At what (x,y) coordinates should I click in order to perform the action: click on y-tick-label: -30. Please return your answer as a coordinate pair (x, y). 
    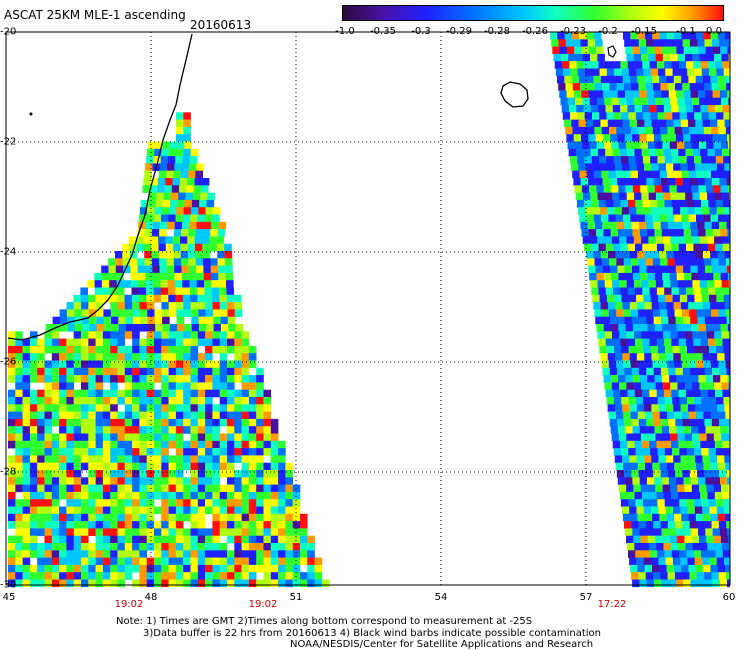
    Looking at the image, I should click on (8, 585).